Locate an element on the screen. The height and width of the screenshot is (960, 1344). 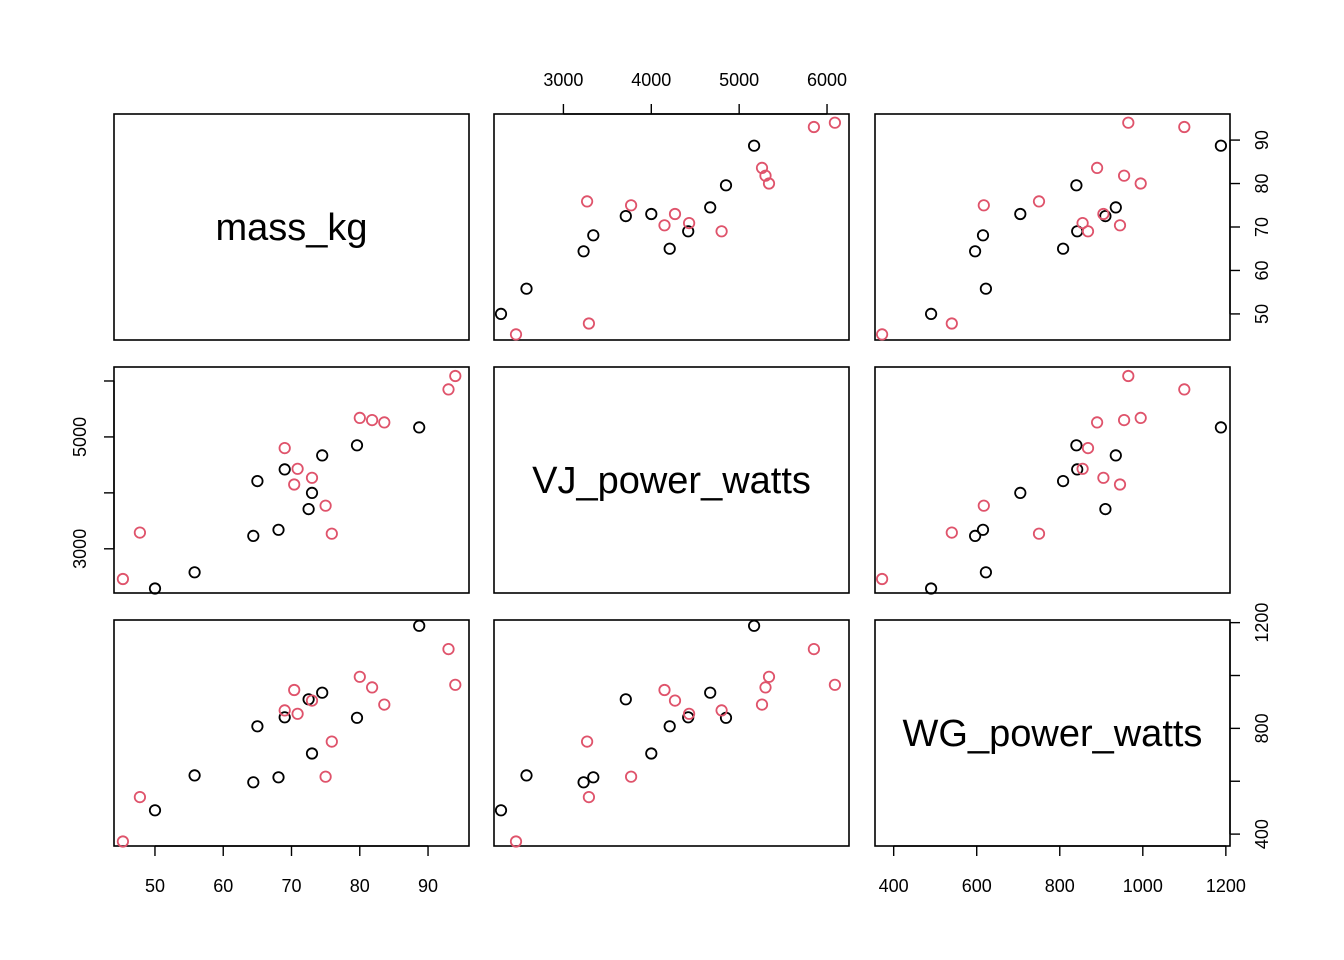
tick-label-top-vj-power-watts-1: 4000 is located at coordinates (651, 80).